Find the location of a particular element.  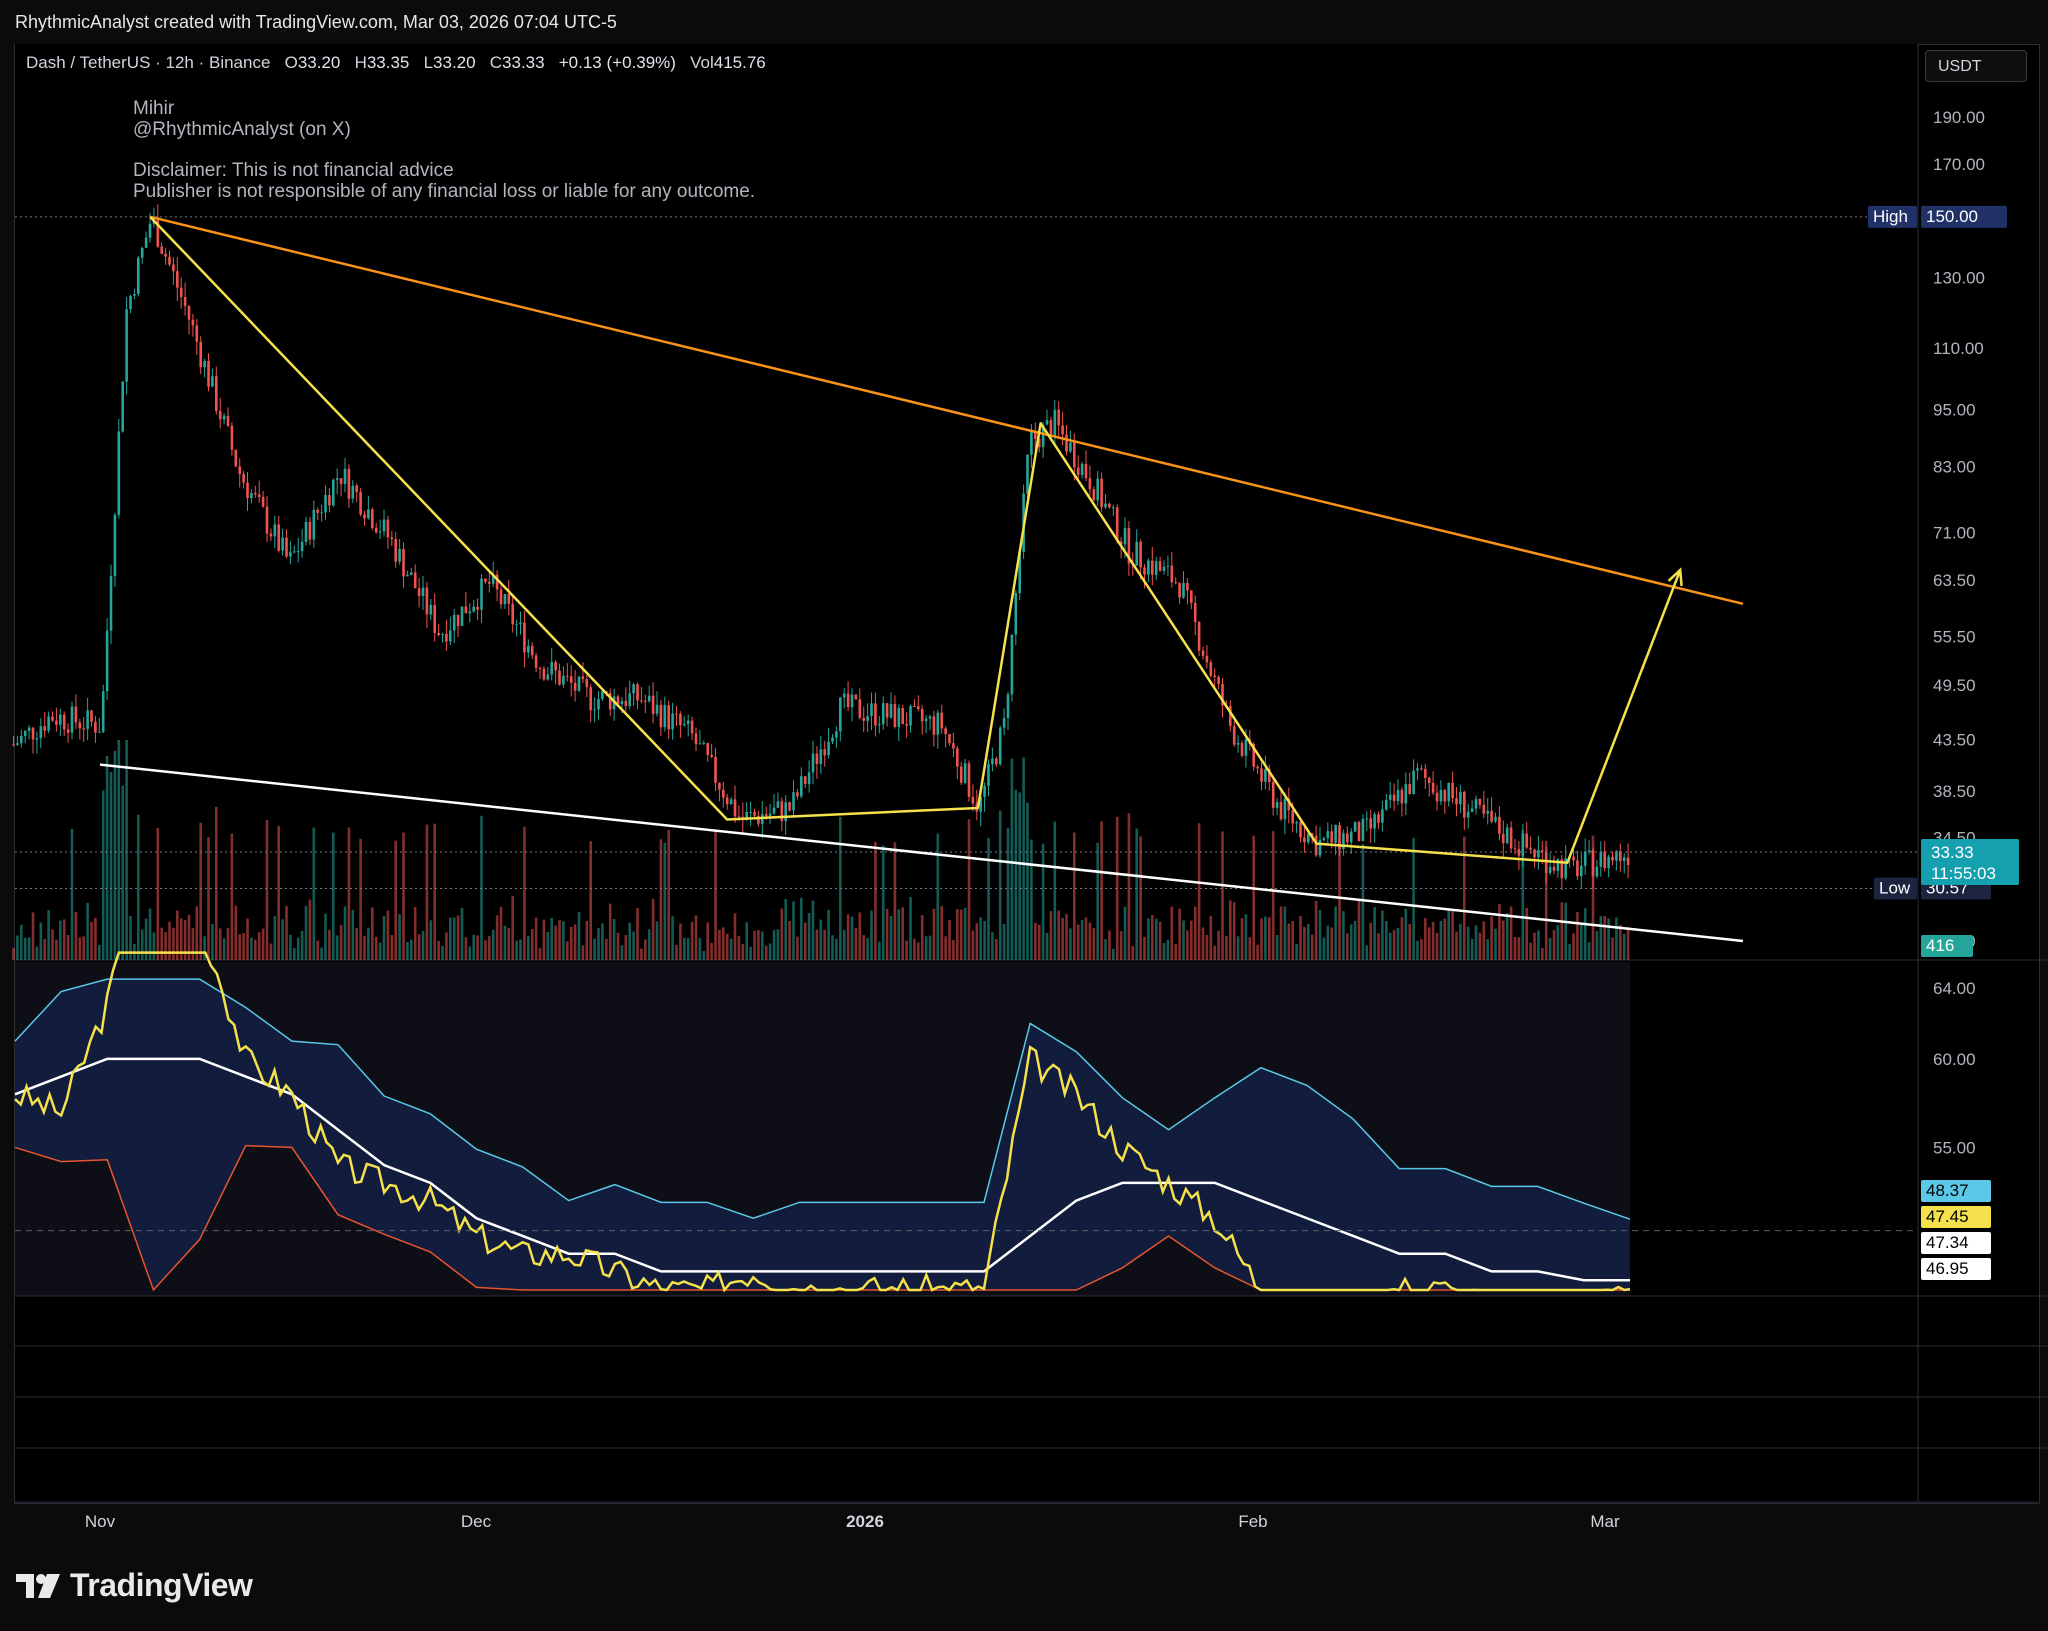

low-badge-label-bg is located at coordinates (1895, 888).